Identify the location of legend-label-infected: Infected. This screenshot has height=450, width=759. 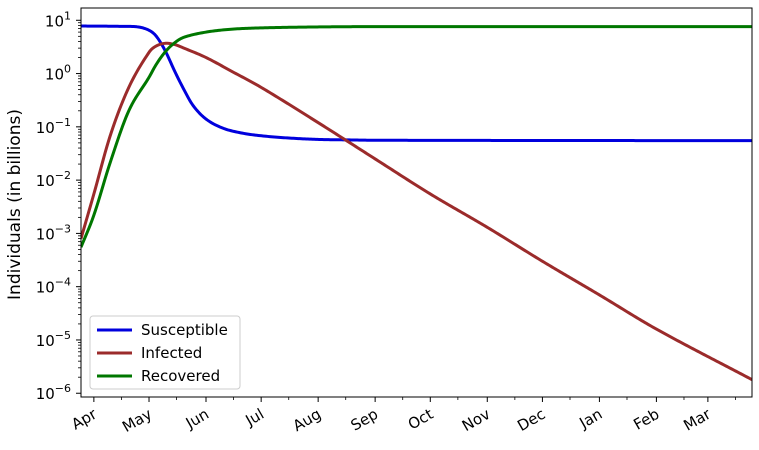
(171, 353).